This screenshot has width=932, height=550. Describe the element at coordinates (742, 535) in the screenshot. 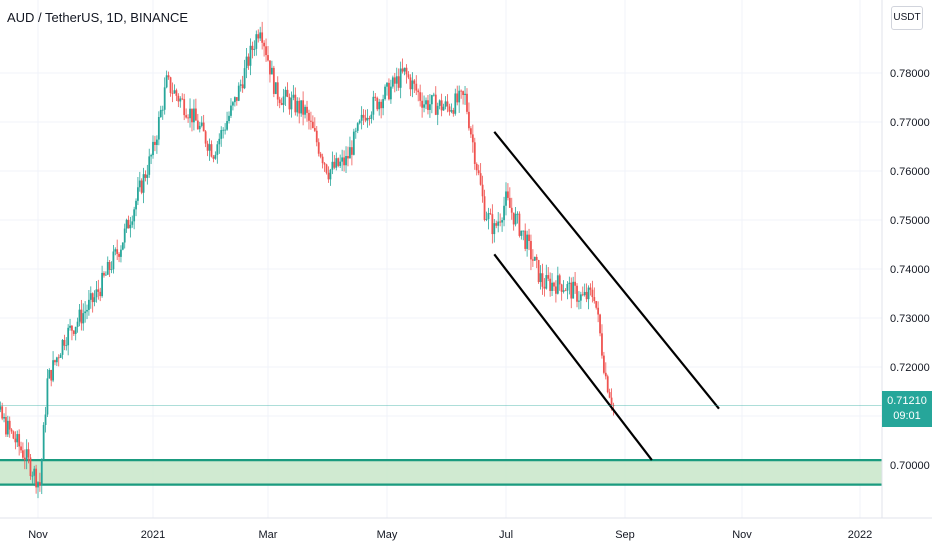

I see `x-tick-label-6: Nov` at that location.